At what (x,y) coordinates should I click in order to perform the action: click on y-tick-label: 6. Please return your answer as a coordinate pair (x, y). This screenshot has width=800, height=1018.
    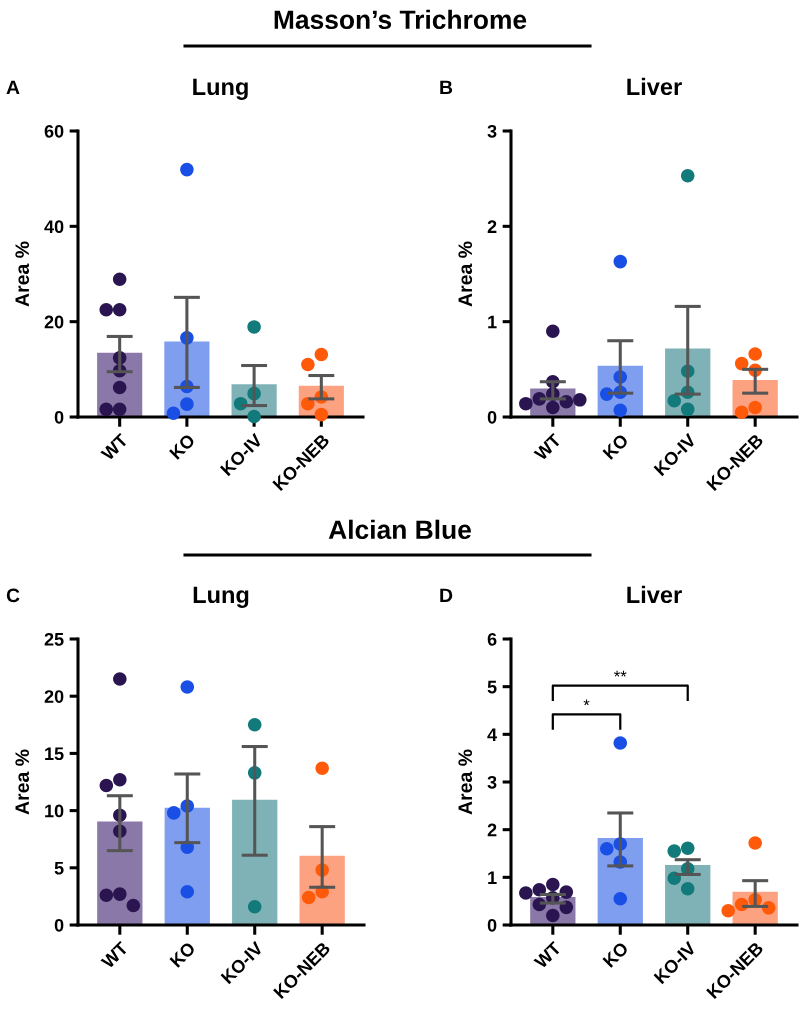
    Looking at the image, I should click on (492, 639).